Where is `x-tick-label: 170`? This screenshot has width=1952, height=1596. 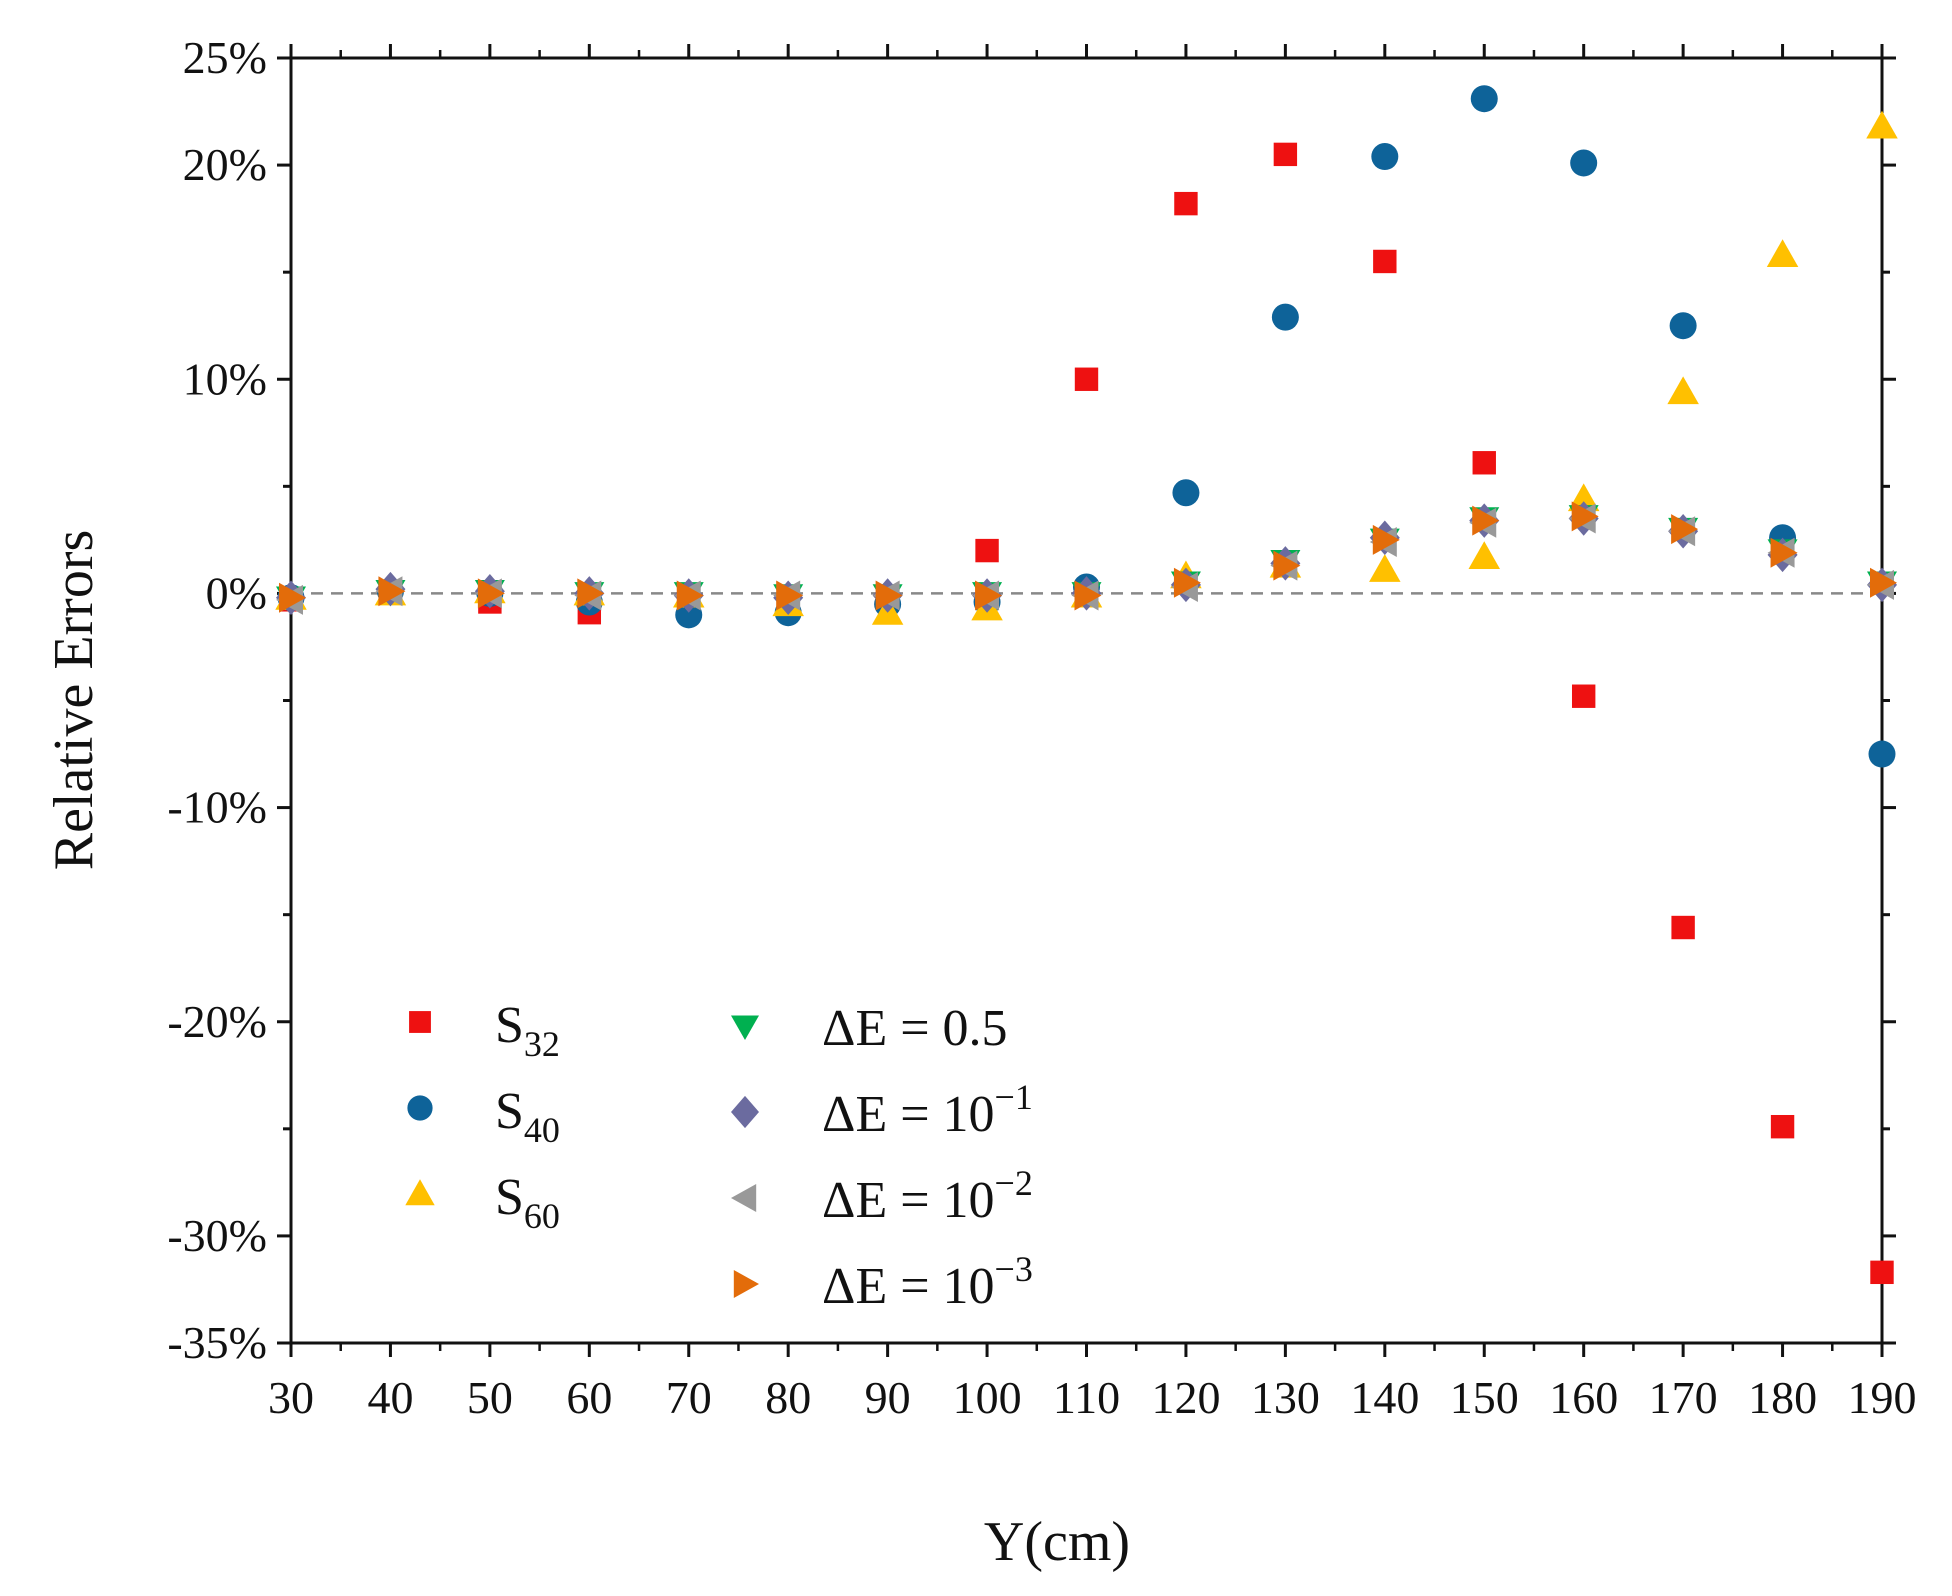 x-tick-label: 170 is located at coordinates (1683, 1397).